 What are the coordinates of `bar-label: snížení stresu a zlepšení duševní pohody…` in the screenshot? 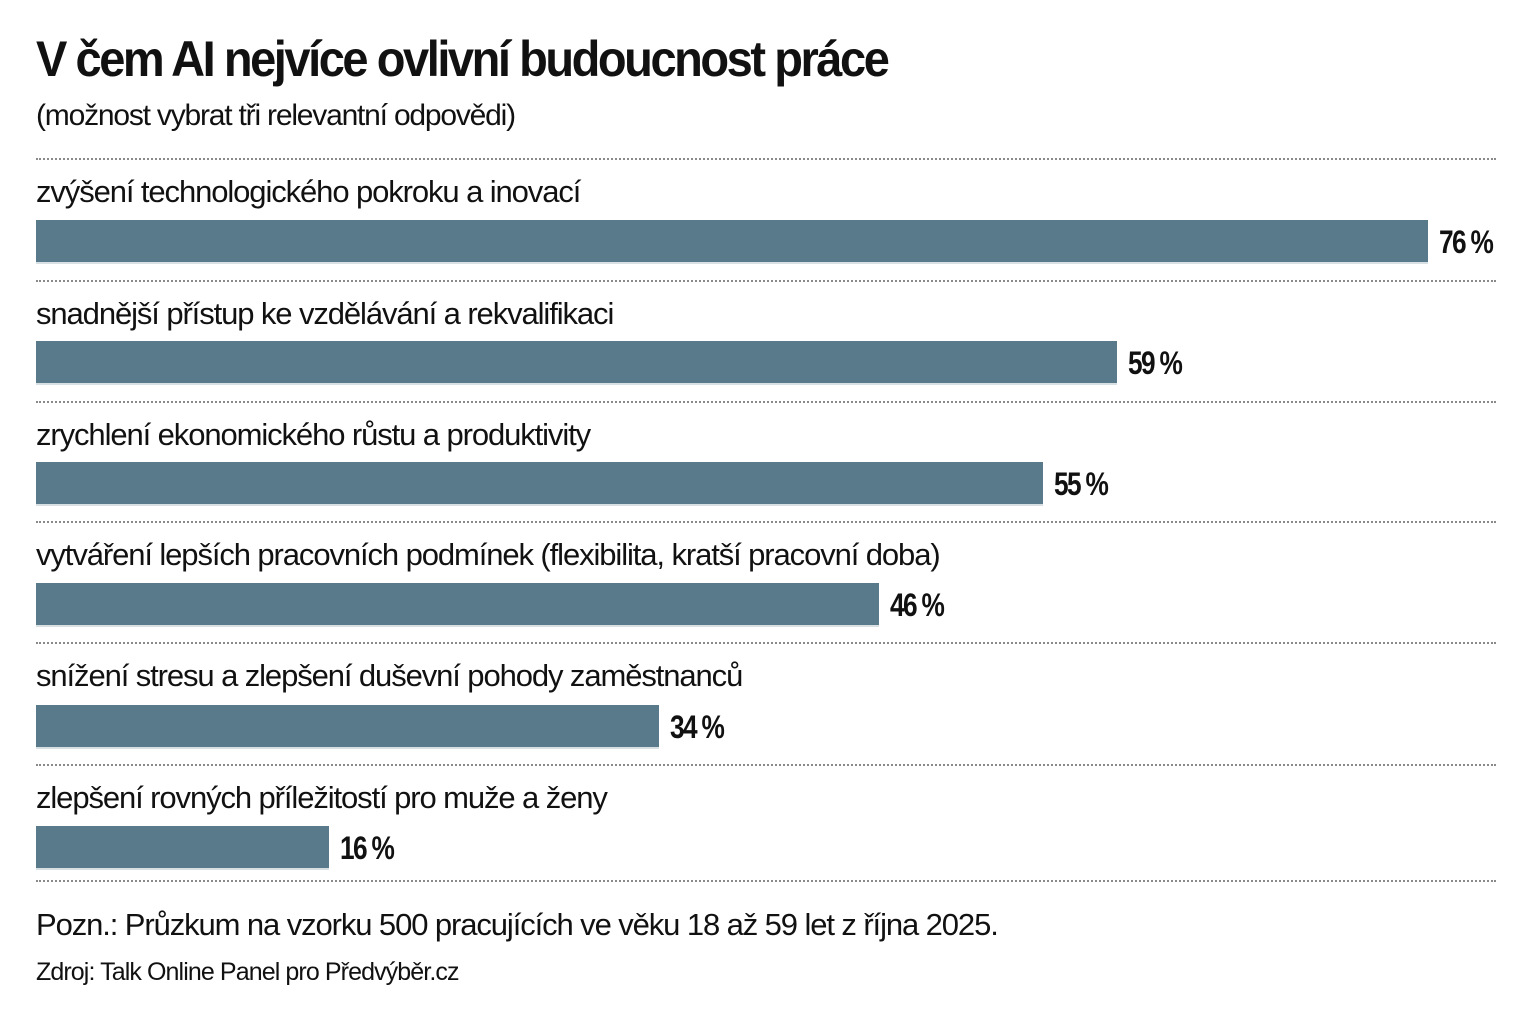 It's located at (389, 675).